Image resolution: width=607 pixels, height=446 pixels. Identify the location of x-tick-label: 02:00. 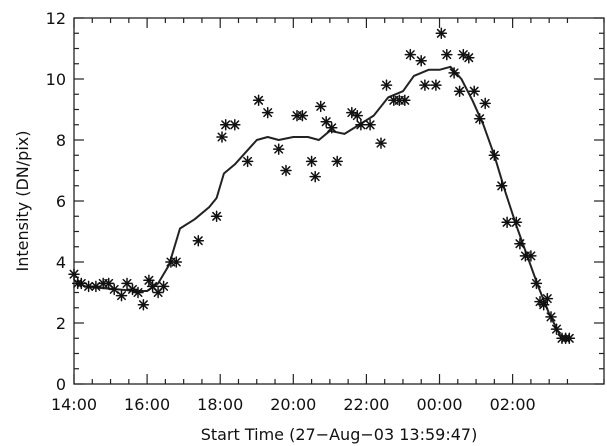
(513, 404).